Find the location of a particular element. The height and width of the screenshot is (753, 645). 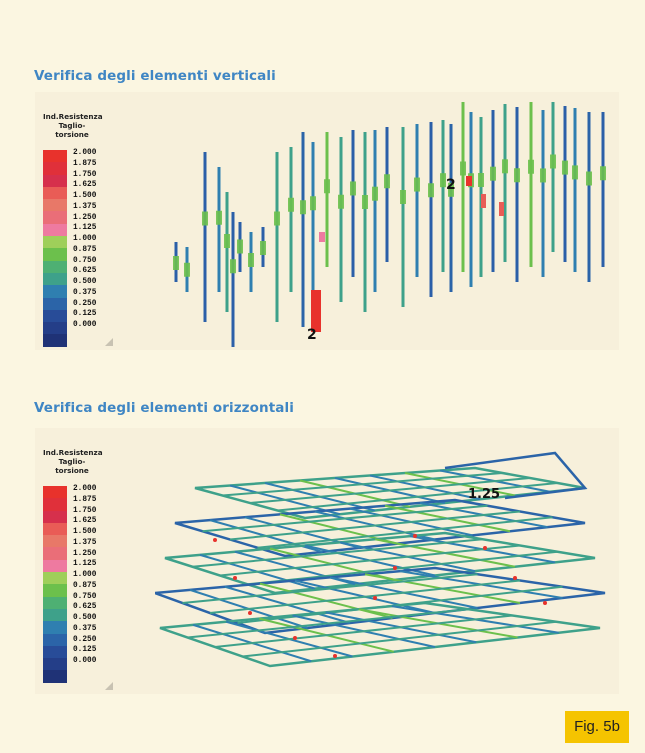

annotation-label: 1.25 is located at coordinates (484, 494).